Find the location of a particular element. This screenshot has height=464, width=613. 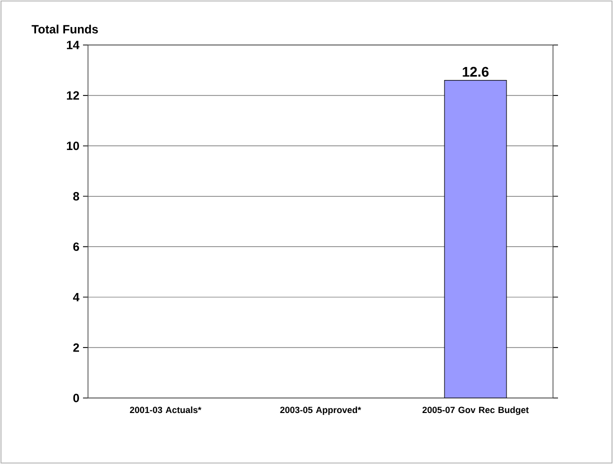

y-tick-label: 6 is located at coordinates (76, 246).